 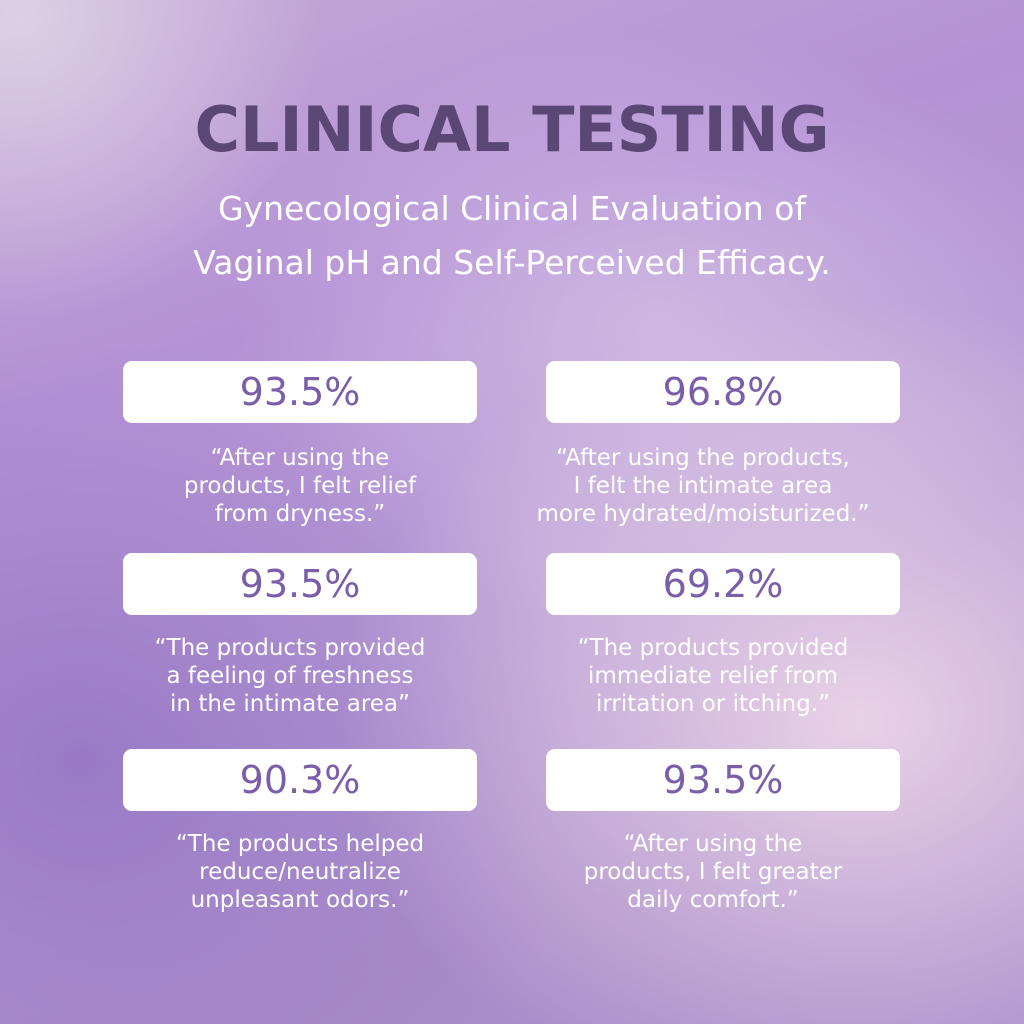 I want to click on subtitle-line: Gynecological Clinical Evaluation of, so click(x=512, y=208).